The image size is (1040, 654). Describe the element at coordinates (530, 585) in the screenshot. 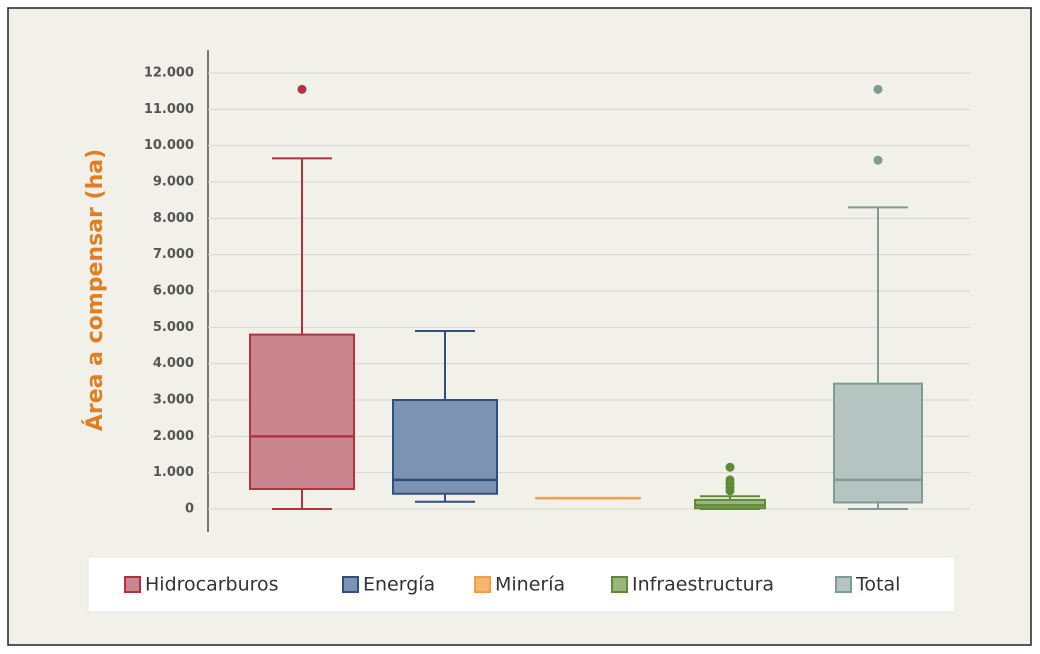

I see `legend-label: Minería` at that location.